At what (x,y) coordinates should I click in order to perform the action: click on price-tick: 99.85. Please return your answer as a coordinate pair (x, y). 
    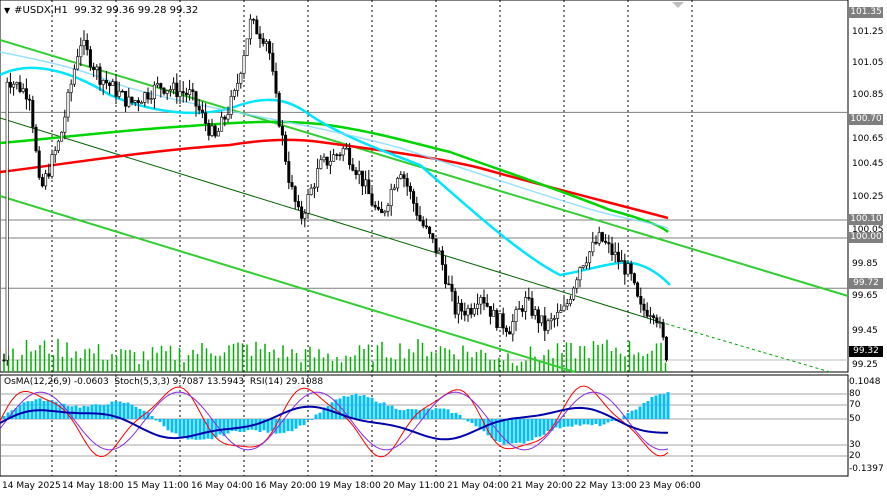
    Looking at the image, I should click on (865, 264).